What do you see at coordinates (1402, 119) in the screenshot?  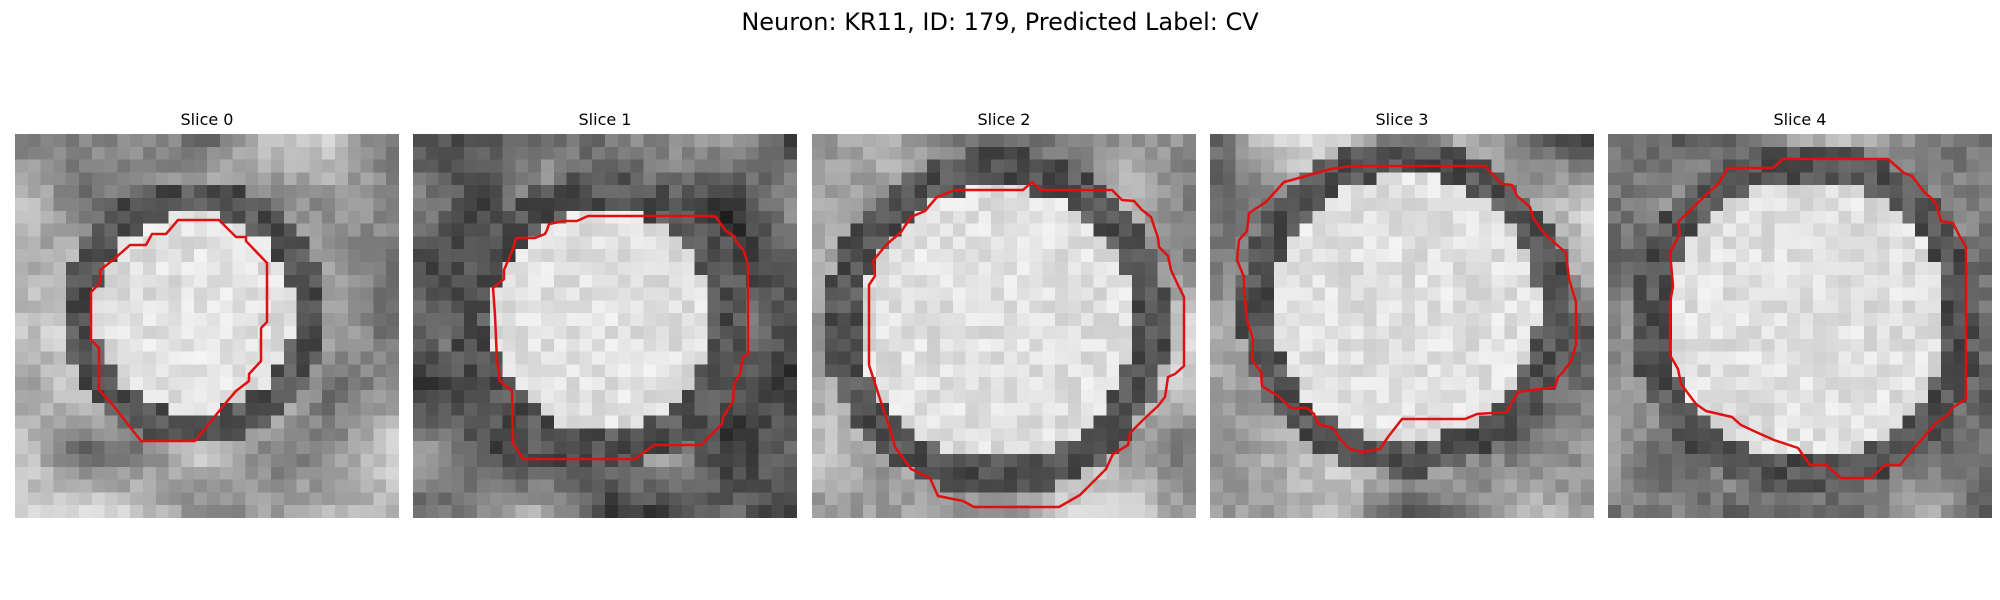 I see `slice-title: Slice 3` at bounding box center [1402, 119].